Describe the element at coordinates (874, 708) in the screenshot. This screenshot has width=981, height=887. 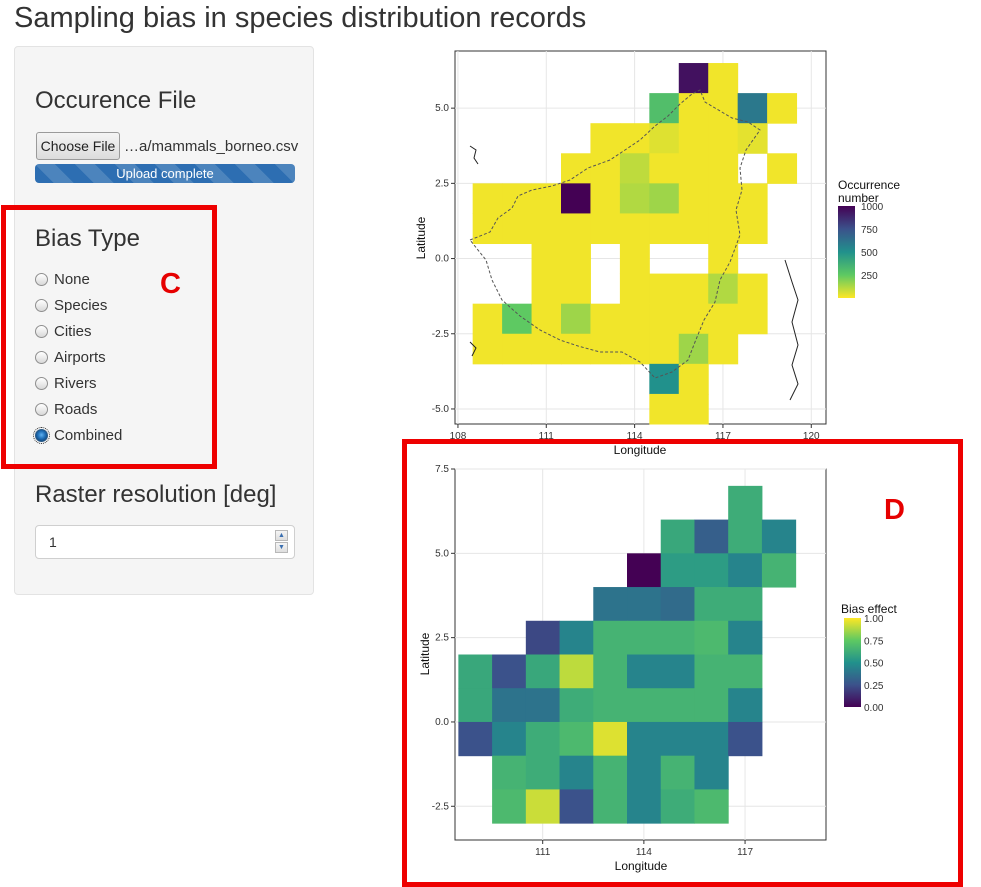
I see `legend-tick-label: 0.00` at that location.